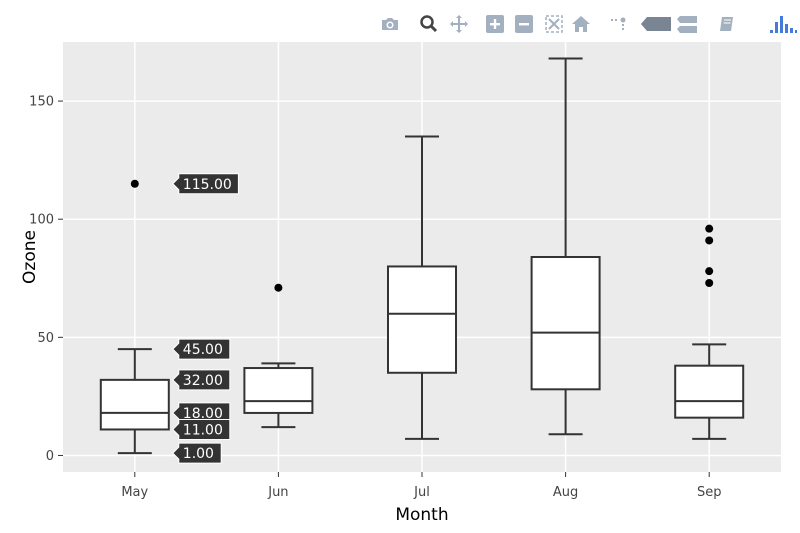 This screenshot has width=800, height=533. I want to click on modebar, so click(589, 24).